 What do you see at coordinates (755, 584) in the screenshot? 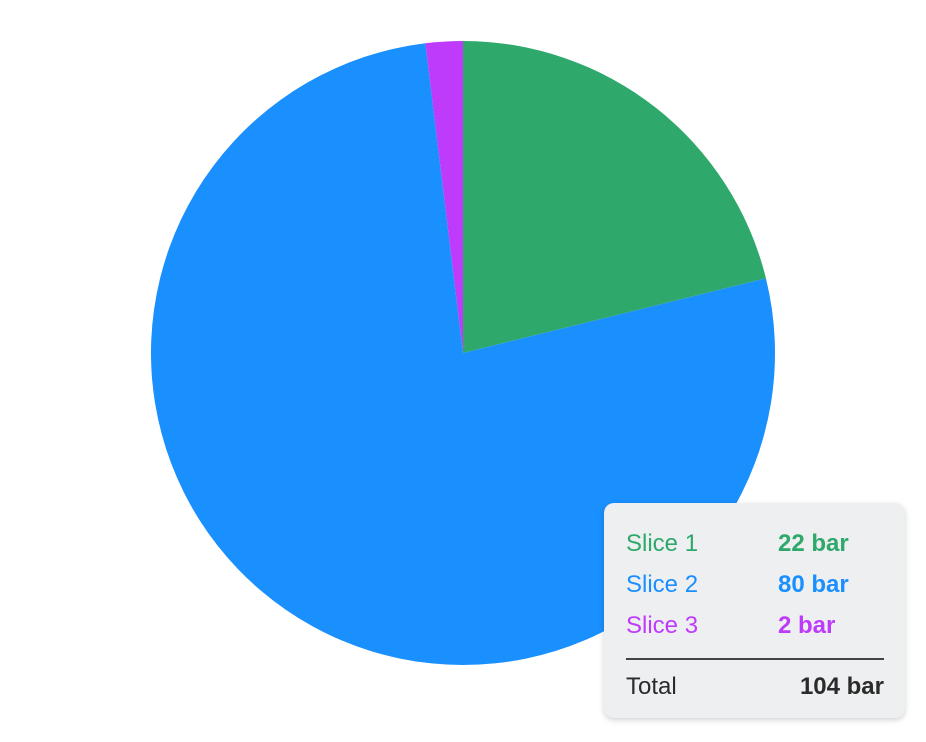
I see `tooltip-row-slice-2: Slice 2 80 bar` at bounding box center [755, 584].